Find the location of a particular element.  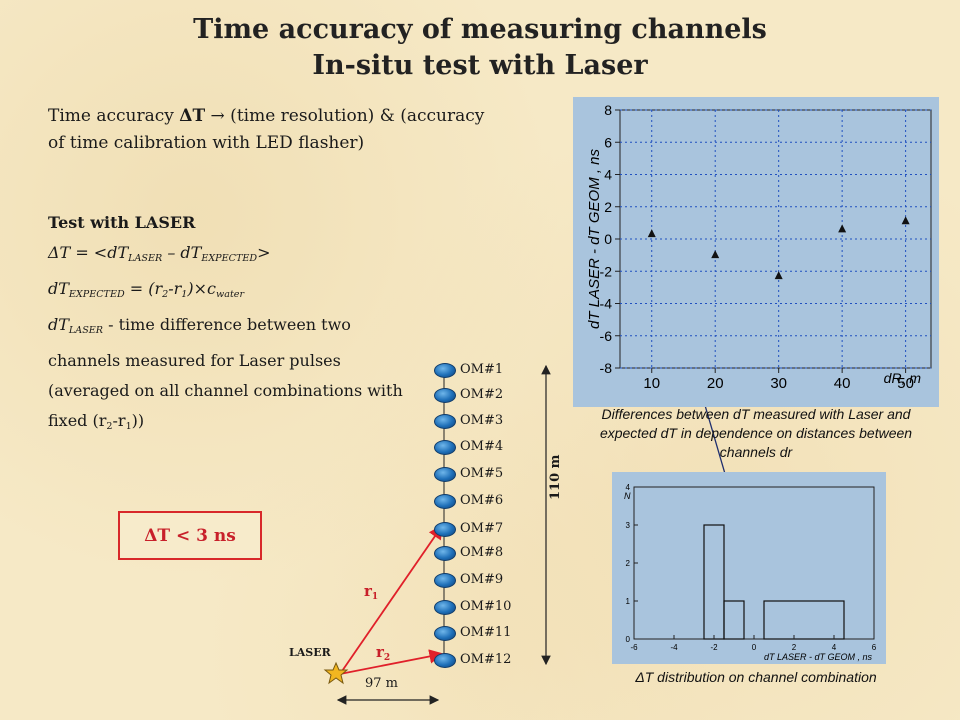

intro-text-2: (time resolution) & (accuracy is located at coordinates (354, 116).